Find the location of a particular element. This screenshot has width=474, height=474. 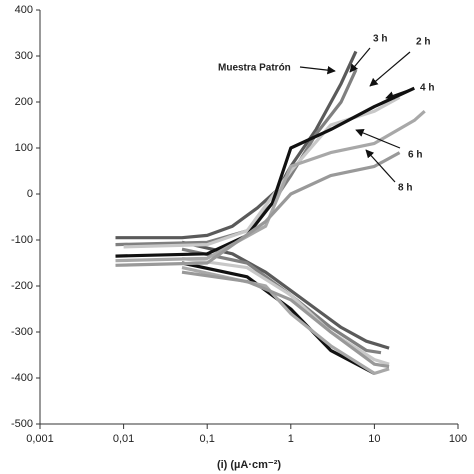

annotation: Muestra Patrón is located at coordinates (254, 68).